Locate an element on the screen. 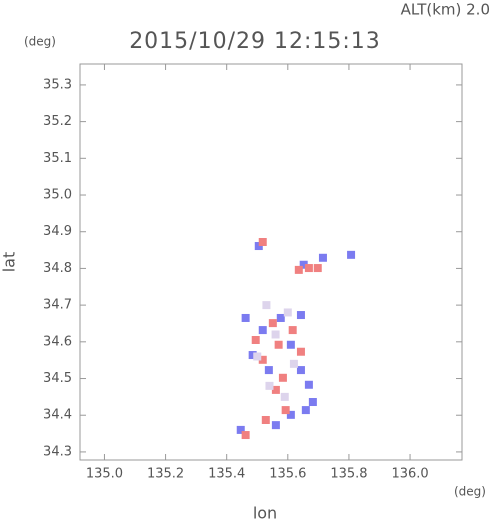 This screenshot has height=526, width=491. y-tick-label: 34.5 is located at coordinates (57, 378).